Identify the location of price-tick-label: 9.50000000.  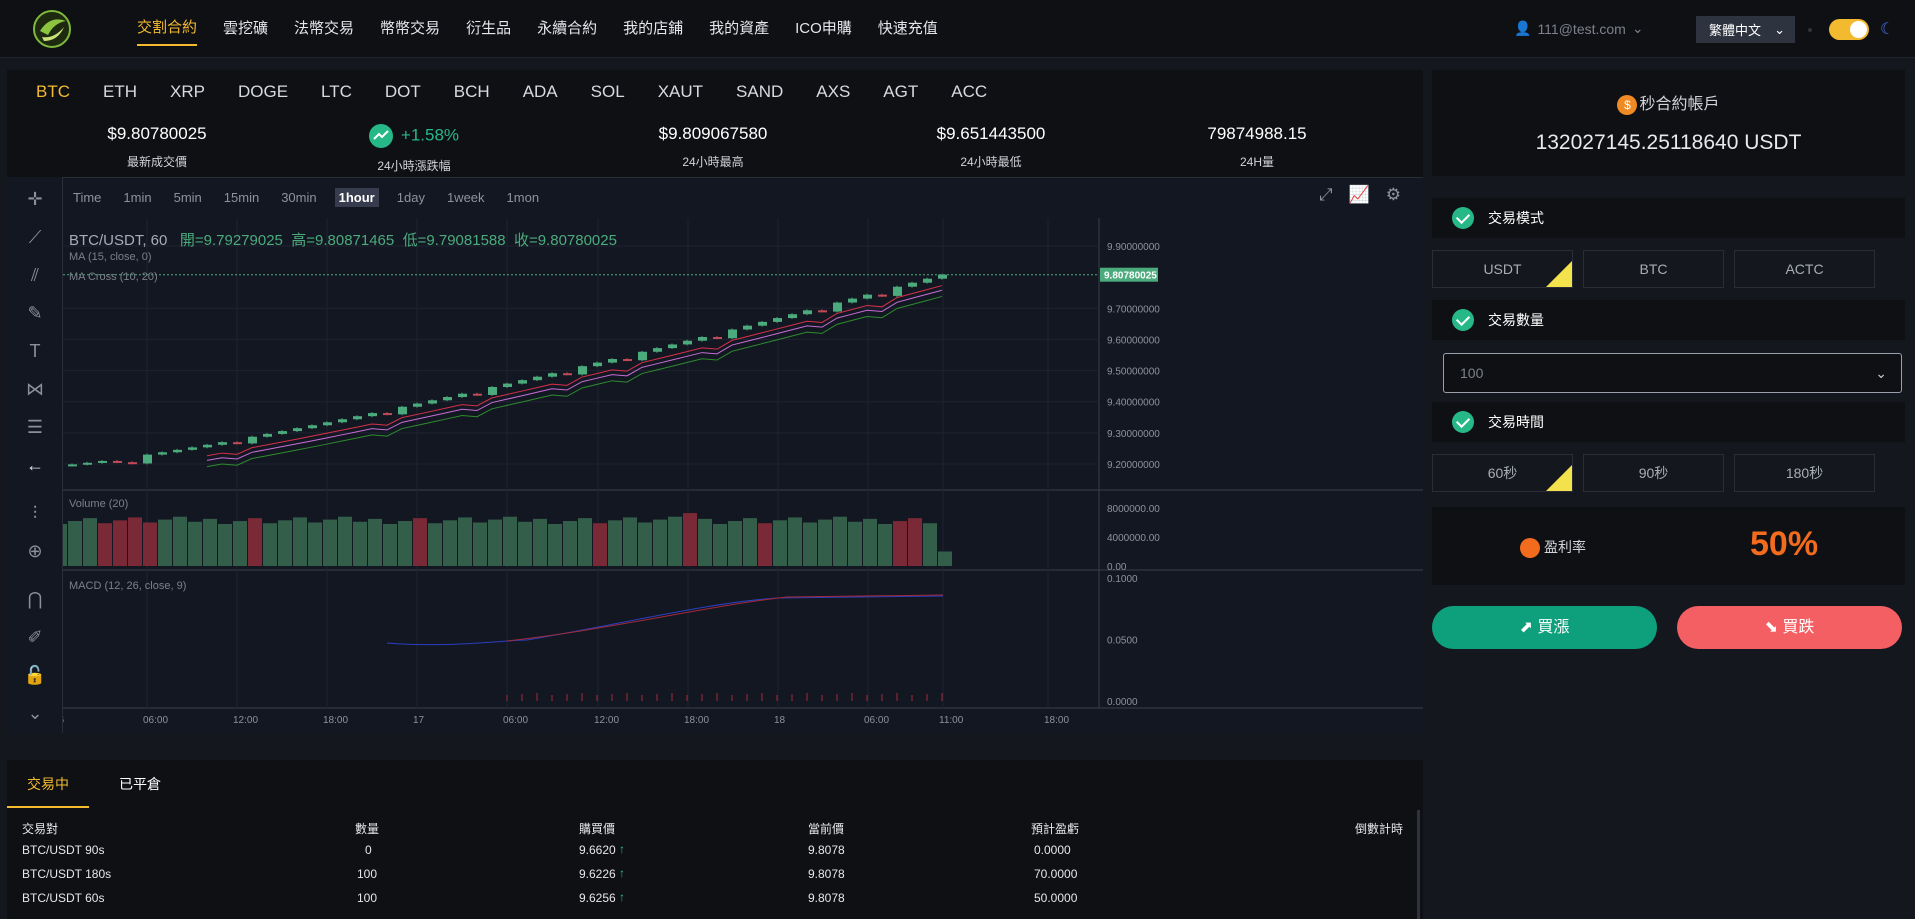
(1133, 372).